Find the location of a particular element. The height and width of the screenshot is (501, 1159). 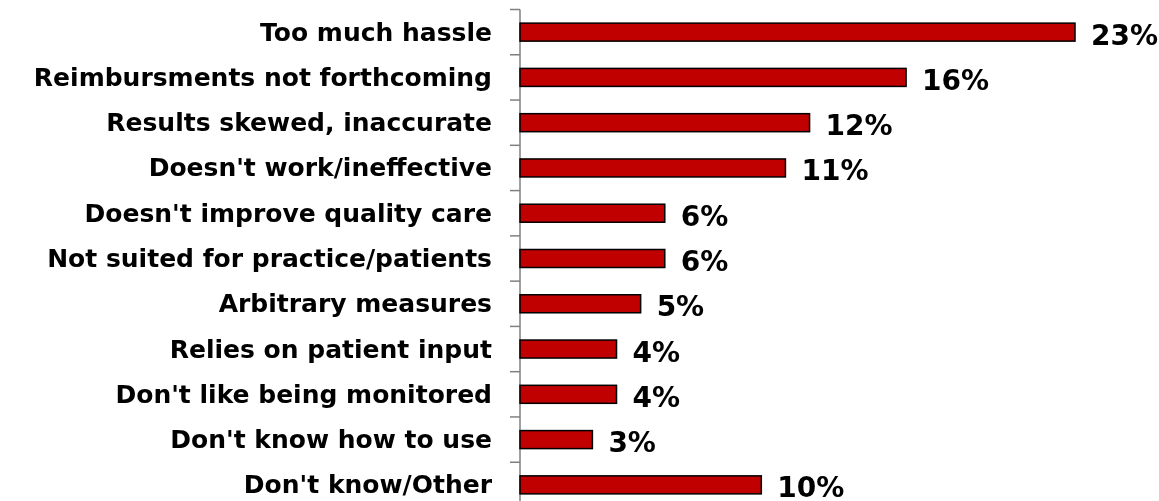

y-tick-label: Too much hassle is located at coordinates (376, 32).